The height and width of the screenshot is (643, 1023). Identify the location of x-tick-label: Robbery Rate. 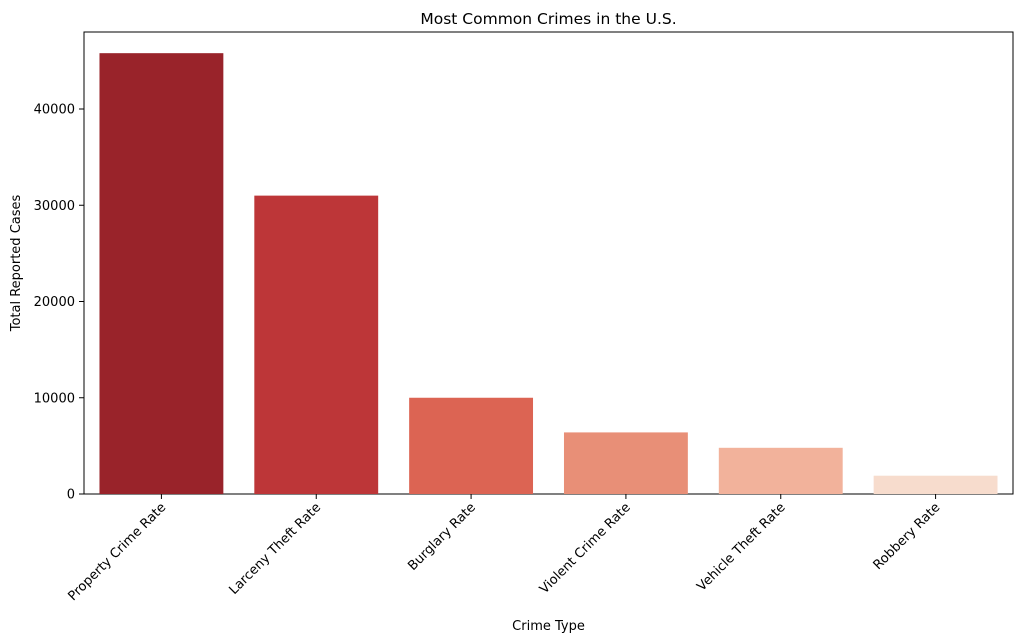
(907, 536).